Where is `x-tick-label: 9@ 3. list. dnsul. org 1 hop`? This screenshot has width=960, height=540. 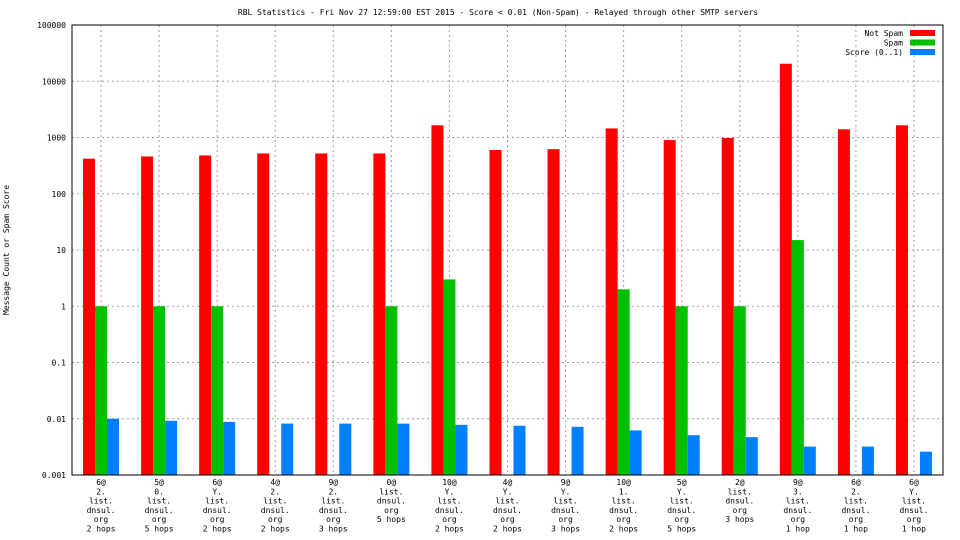 x-tick-label: 9@ 3. list. dnsul. org 1 hop is located at coordinates (797, 506).